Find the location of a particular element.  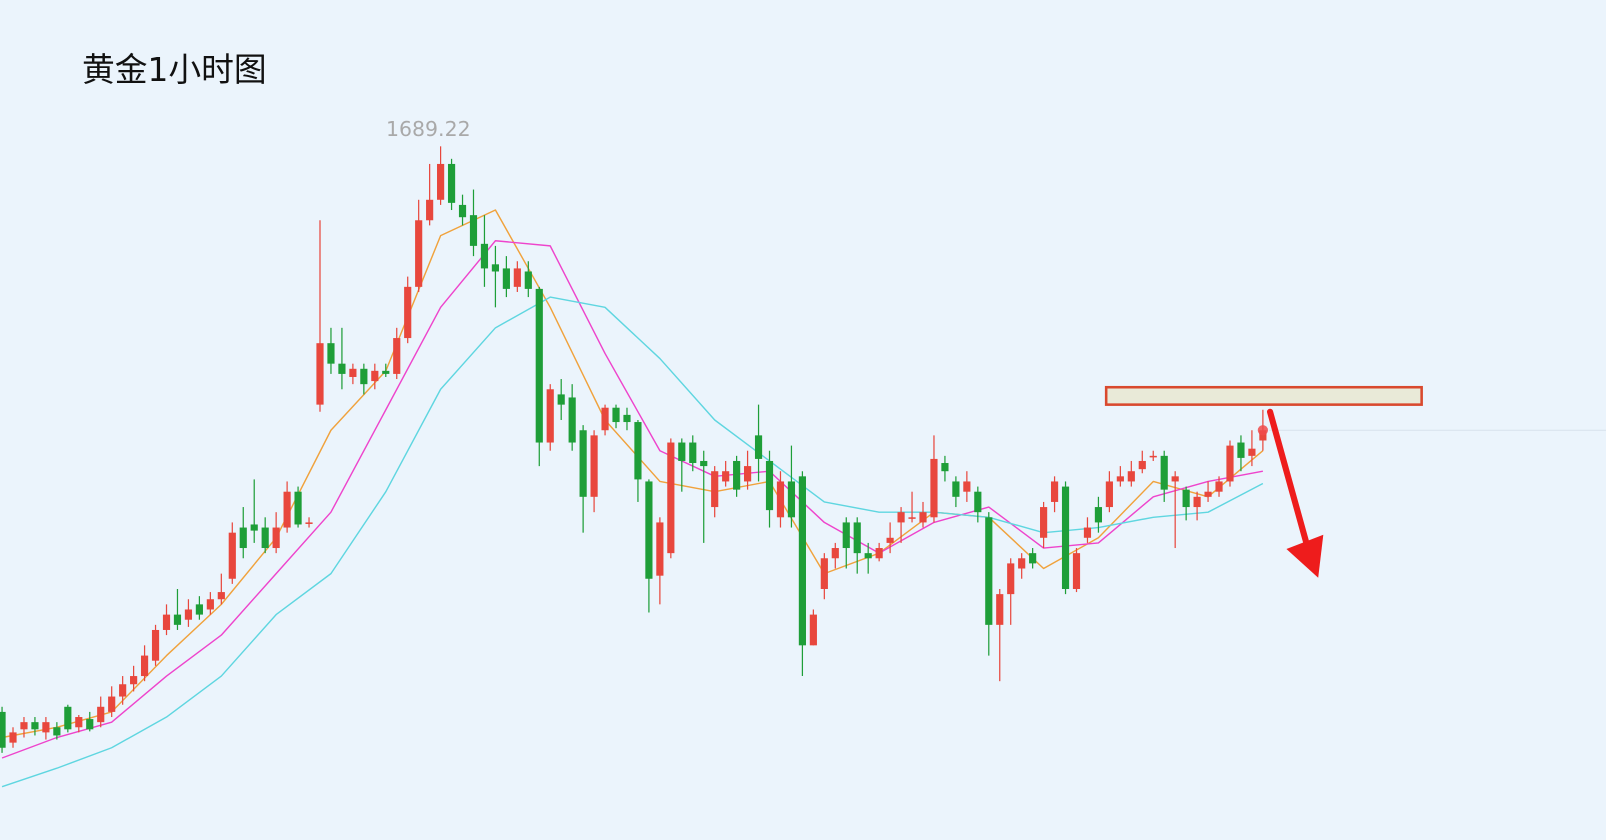

last-price-dot is located at coordinates (1263, 430).